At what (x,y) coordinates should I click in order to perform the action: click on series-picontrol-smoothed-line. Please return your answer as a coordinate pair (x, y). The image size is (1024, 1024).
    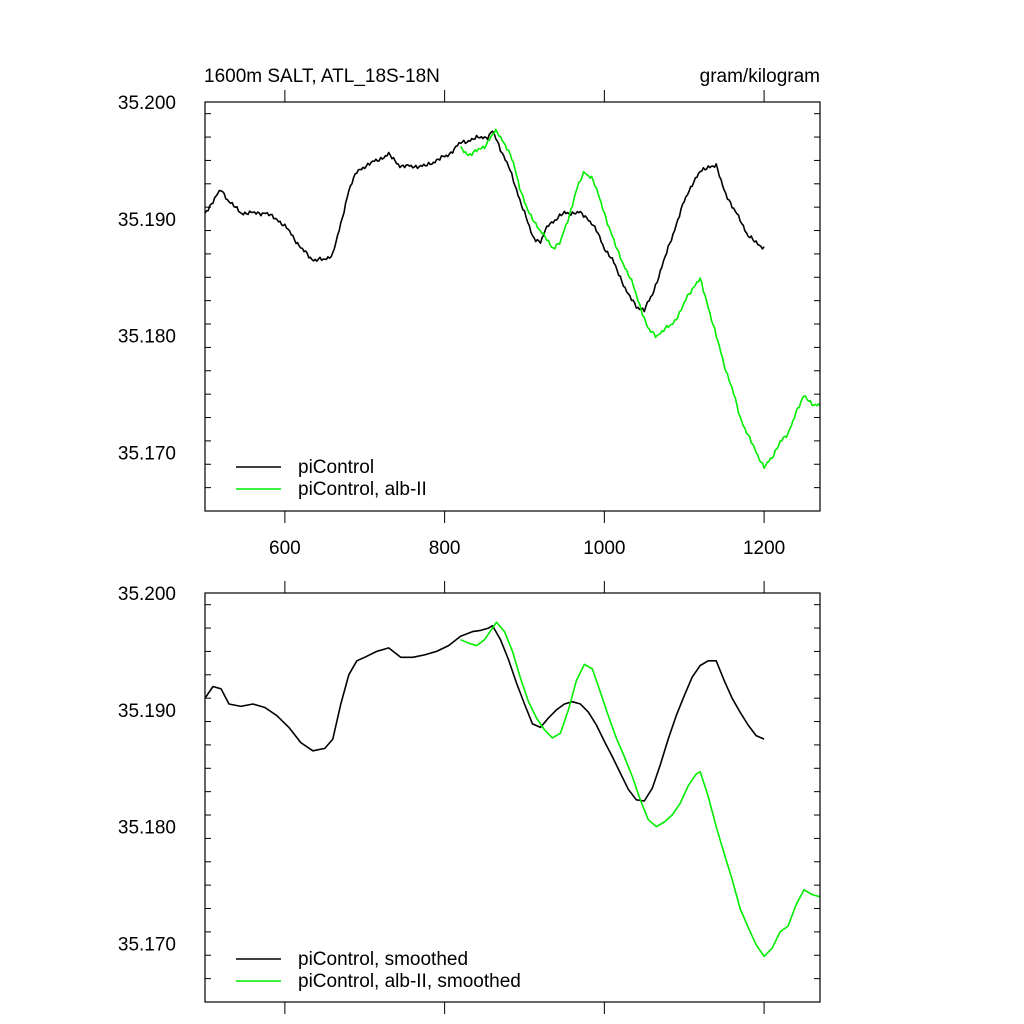
    Looking at the image, I should click on (485, 713).